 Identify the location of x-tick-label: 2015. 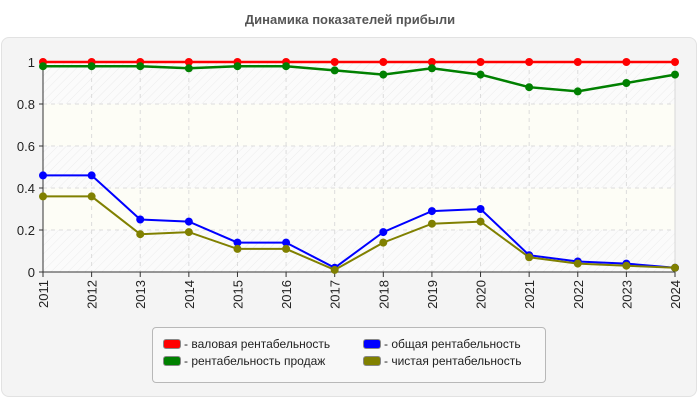
(237, 294).